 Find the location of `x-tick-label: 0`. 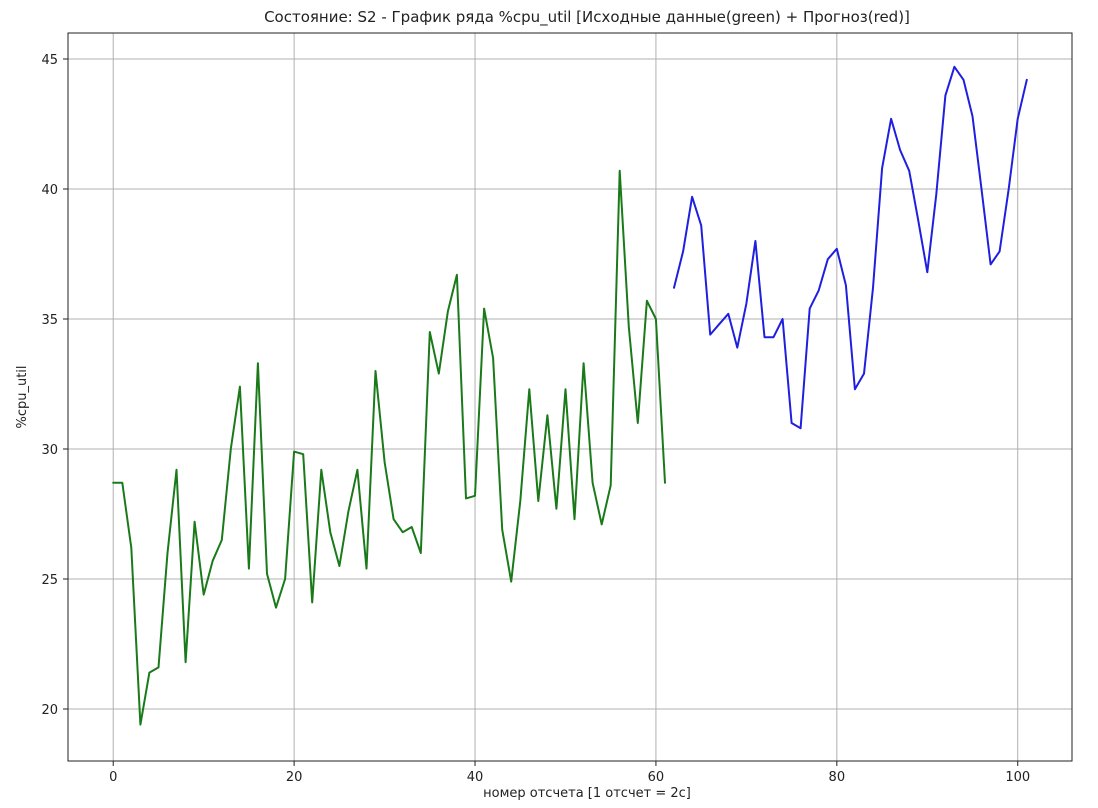

x-tick-label: 0 is located at coordinates (113, 777).